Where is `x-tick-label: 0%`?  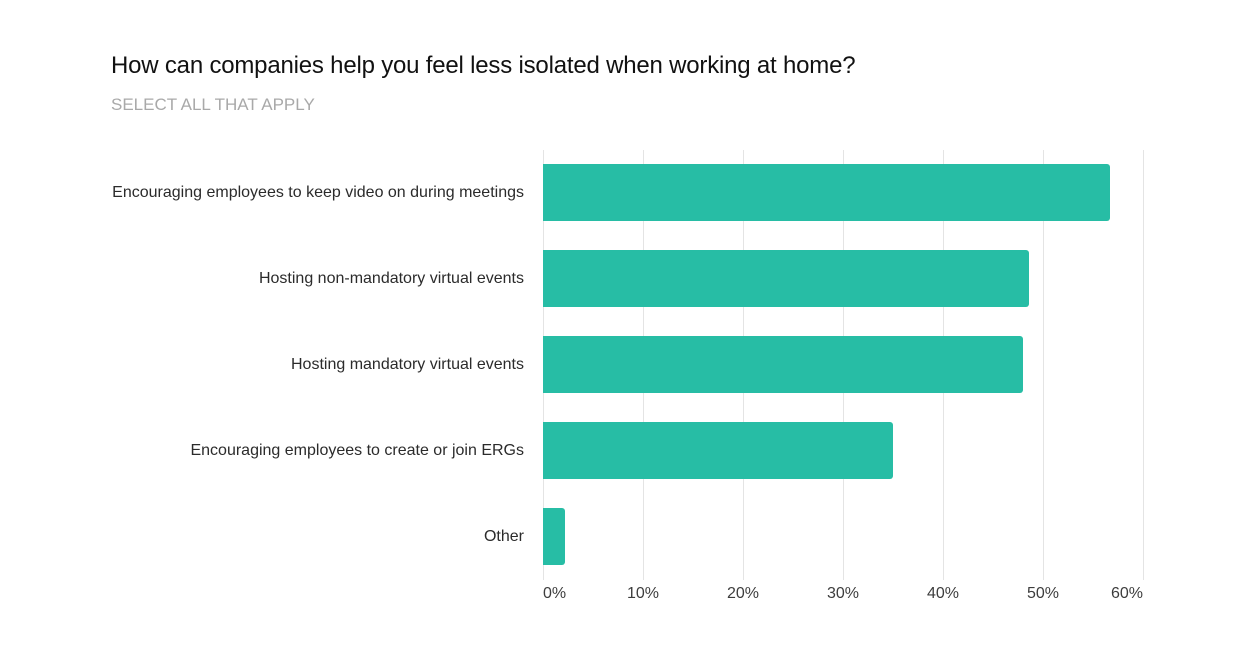
x-tick-label: 0% is located at coordinates (555, 593).